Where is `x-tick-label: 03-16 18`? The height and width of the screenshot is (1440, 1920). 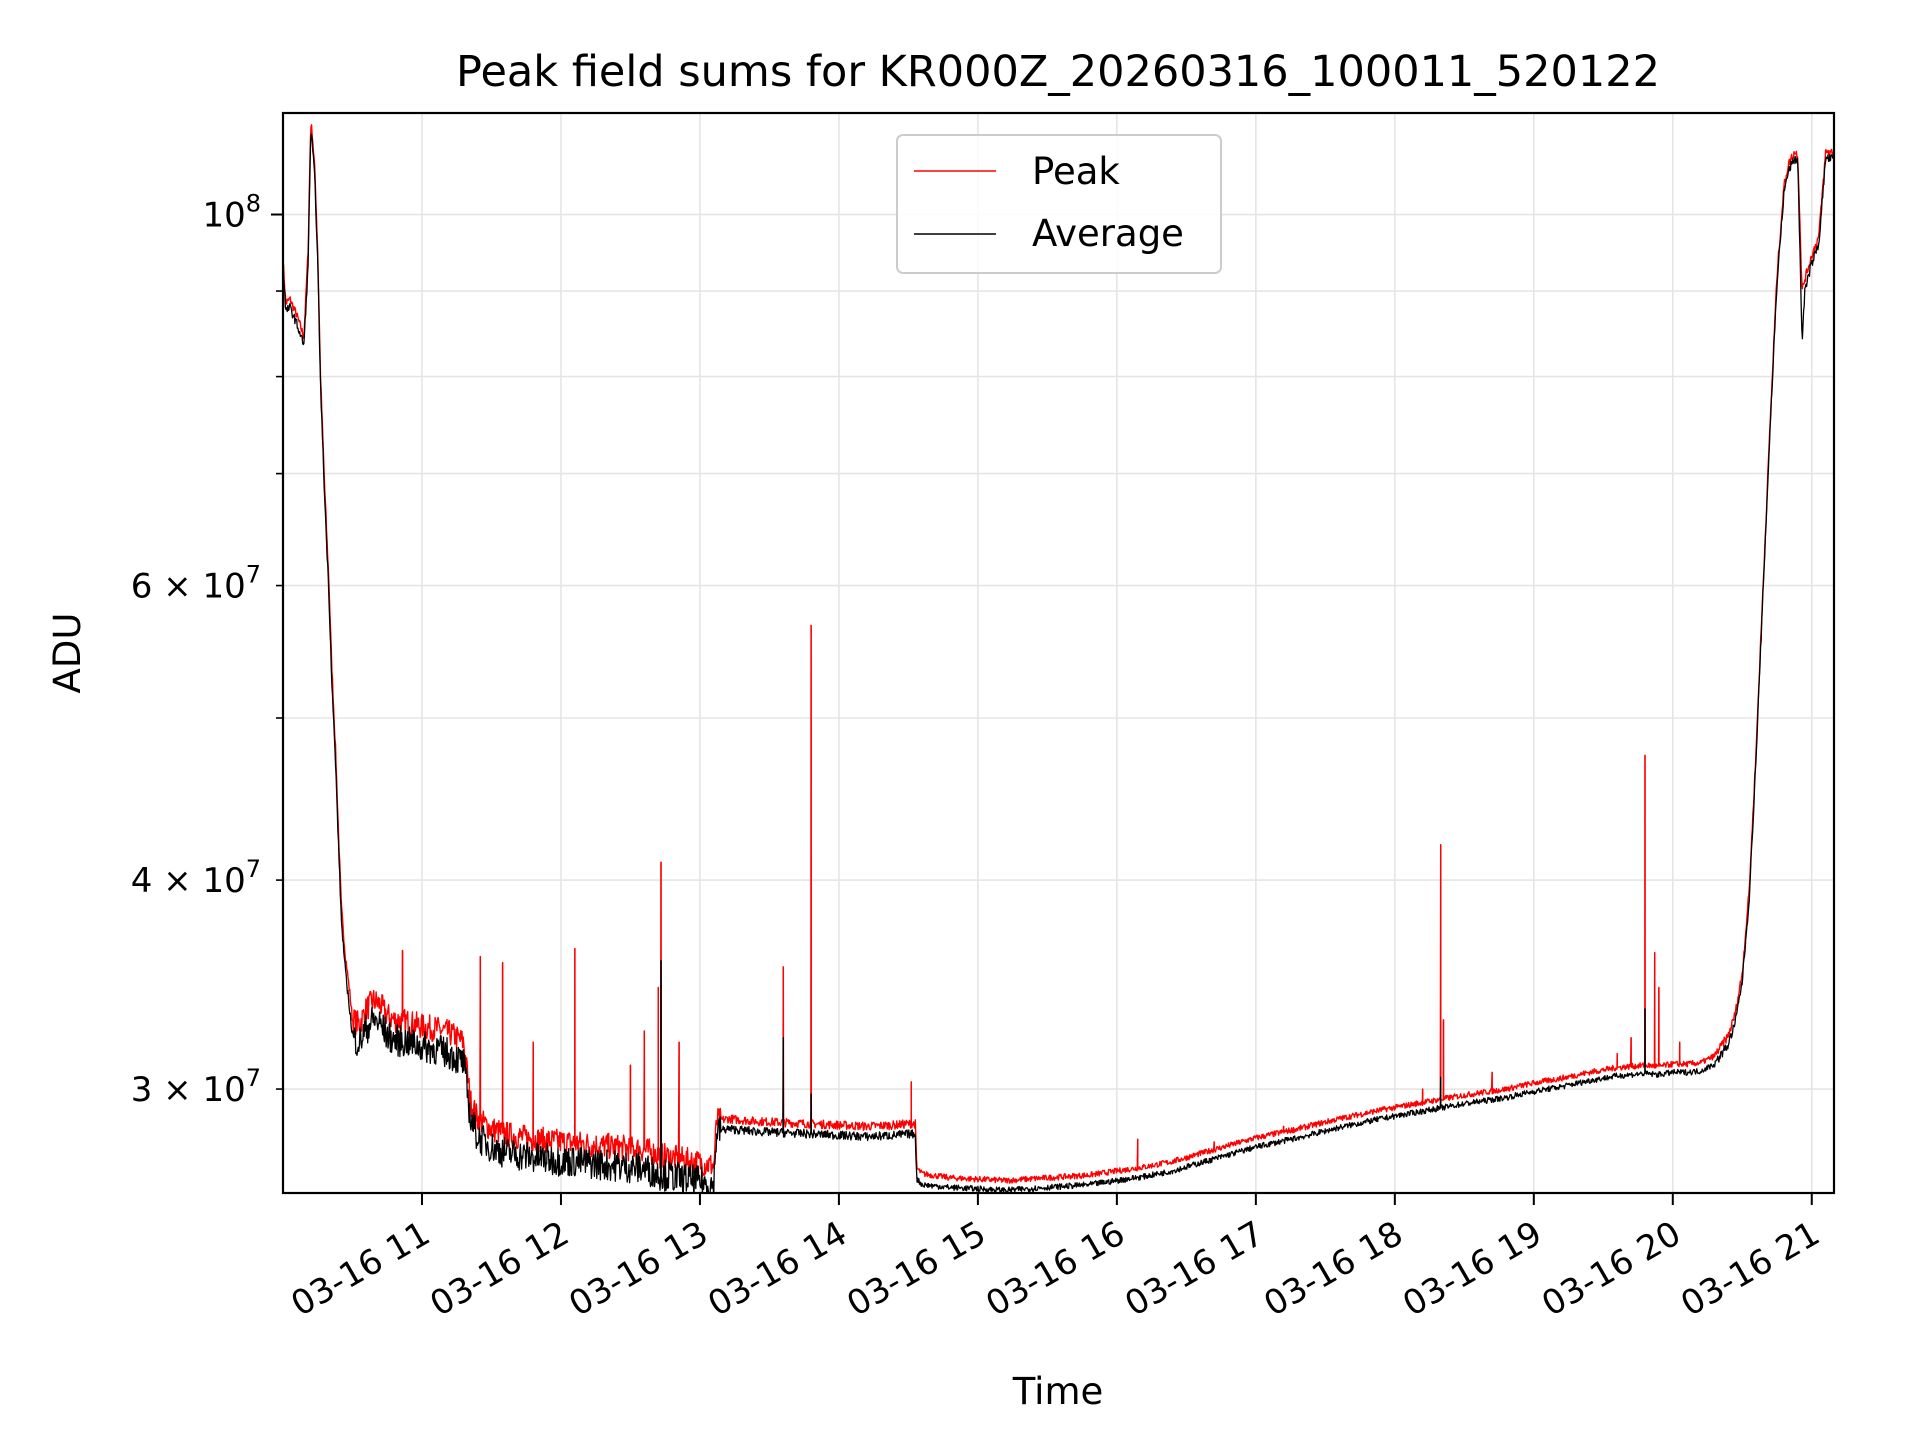 x-tick-label: 03-16 18 is located at coordinates (1333, 1269).